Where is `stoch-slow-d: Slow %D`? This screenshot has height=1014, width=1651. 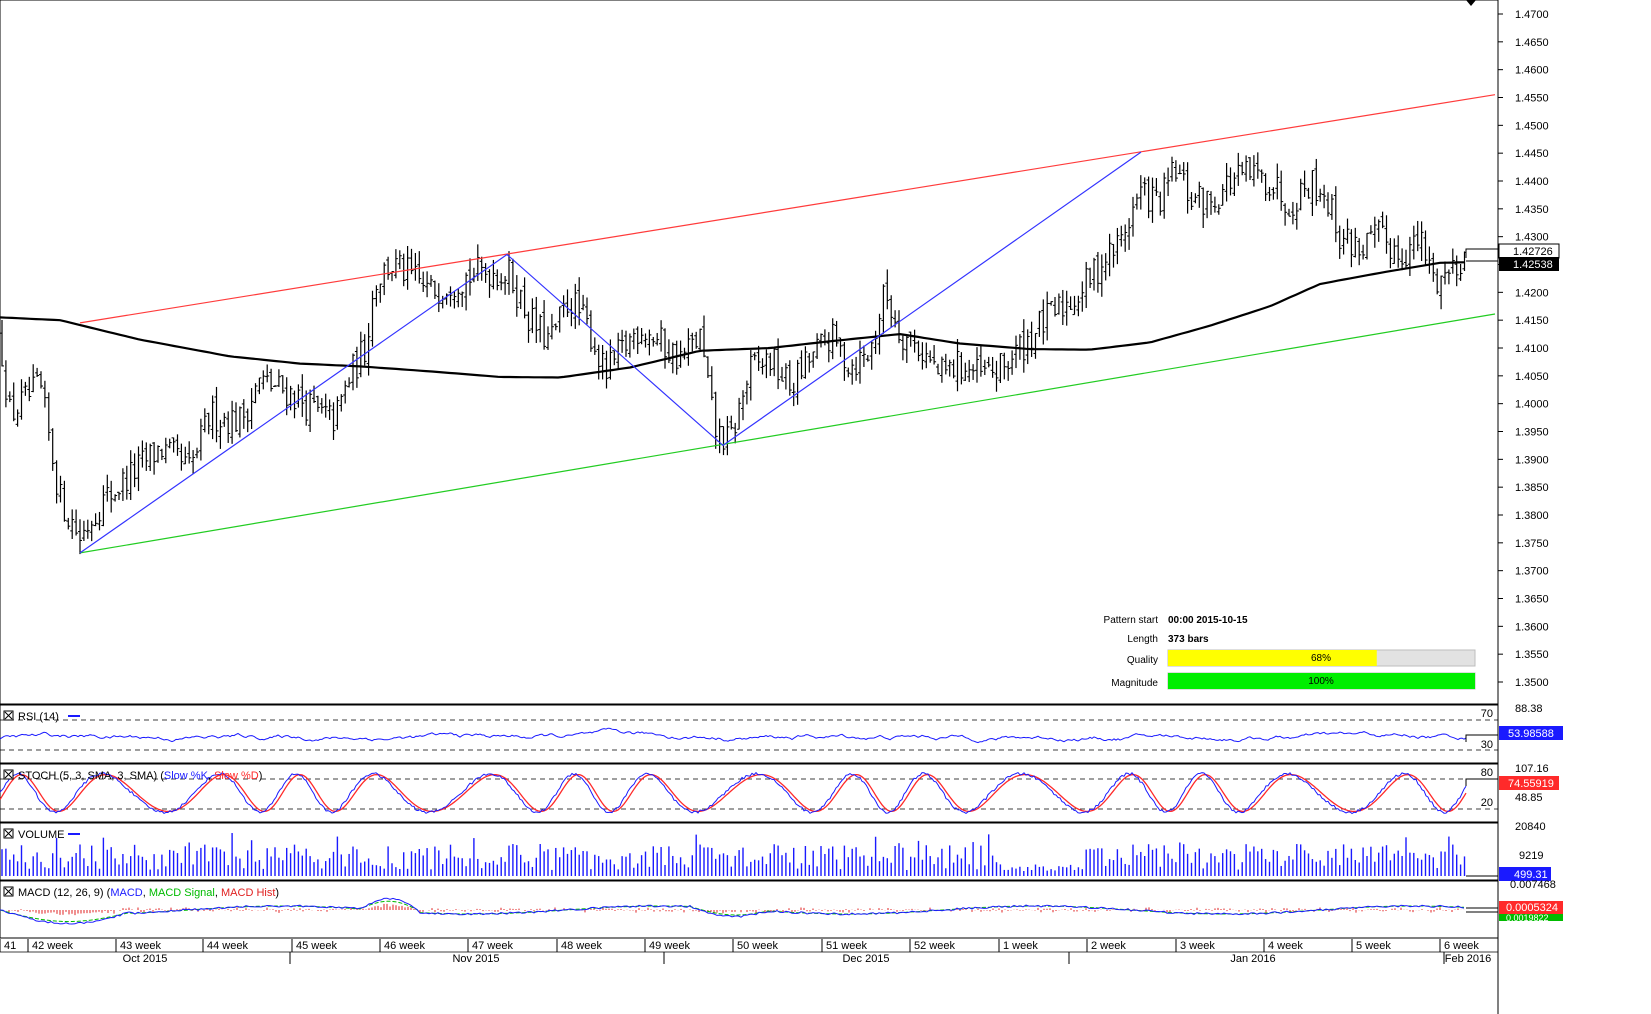
stoch-slow-d: Slow %D is located at coordinates (236, 776).